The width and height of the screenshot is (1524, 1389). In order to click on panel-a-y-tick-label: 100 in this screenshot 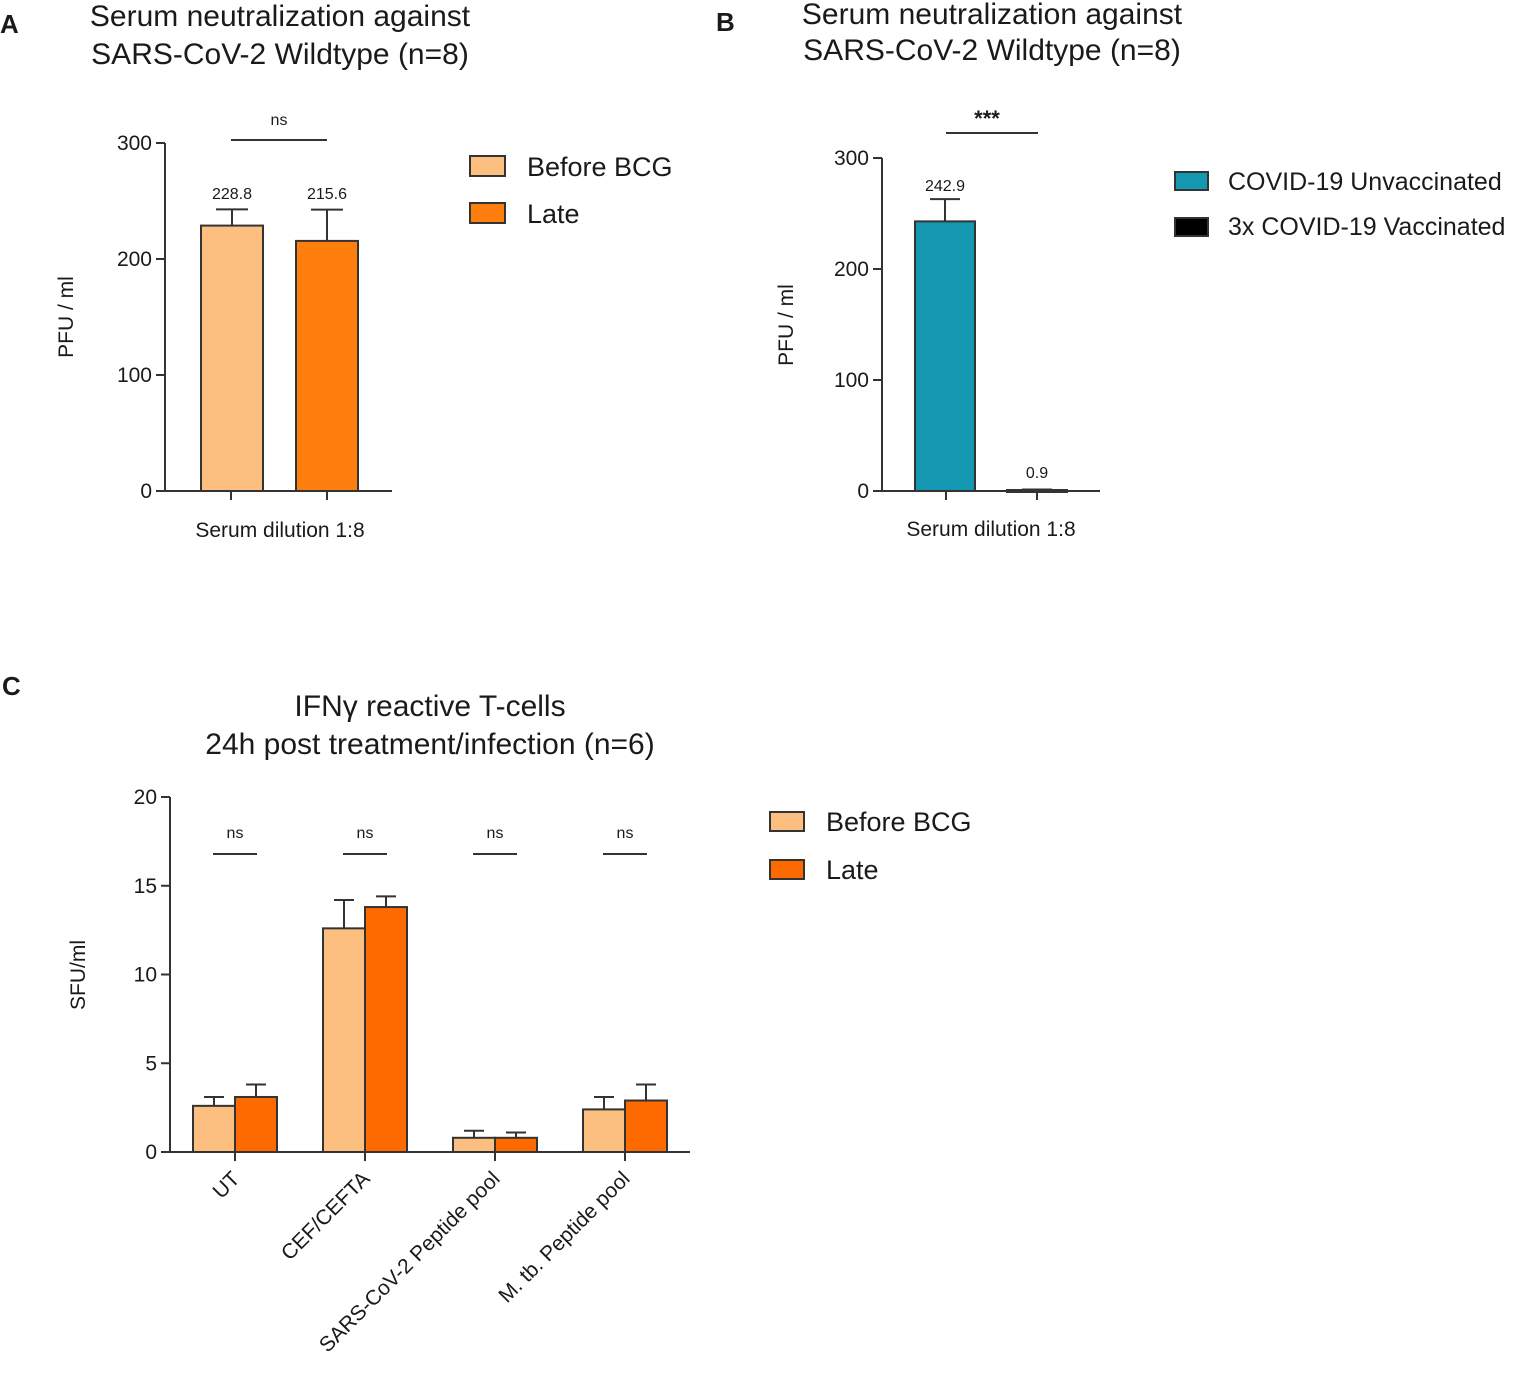, I will do `click(134, 375)`.